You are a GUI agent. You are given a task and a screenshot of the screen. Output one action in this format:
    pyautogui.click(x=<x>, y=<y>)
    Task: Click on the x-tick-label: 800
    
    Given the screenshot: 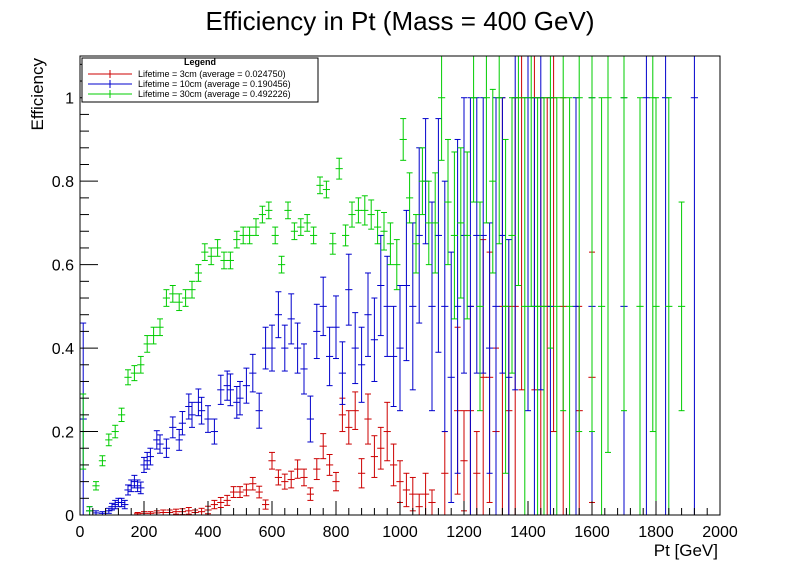 What is the action you would take?
    pyautogui.click(x=336, y=532)
    